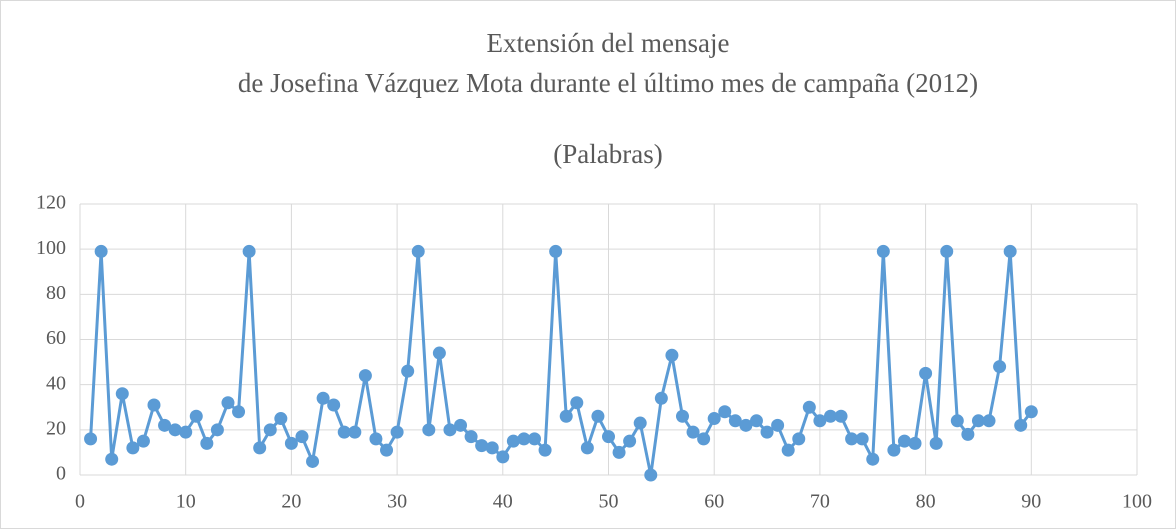 This screenshot has height=529, width=1176. I want to click on x-tick-label: 50, so click(609, 502).